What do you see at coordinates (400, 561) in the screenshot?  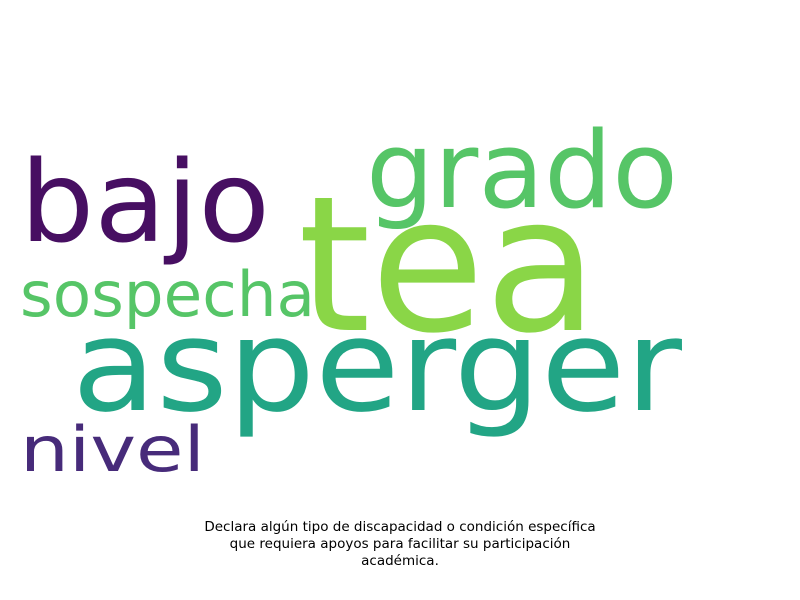 I see `caption-line-3: académica.` at bounding box center [400, 561].